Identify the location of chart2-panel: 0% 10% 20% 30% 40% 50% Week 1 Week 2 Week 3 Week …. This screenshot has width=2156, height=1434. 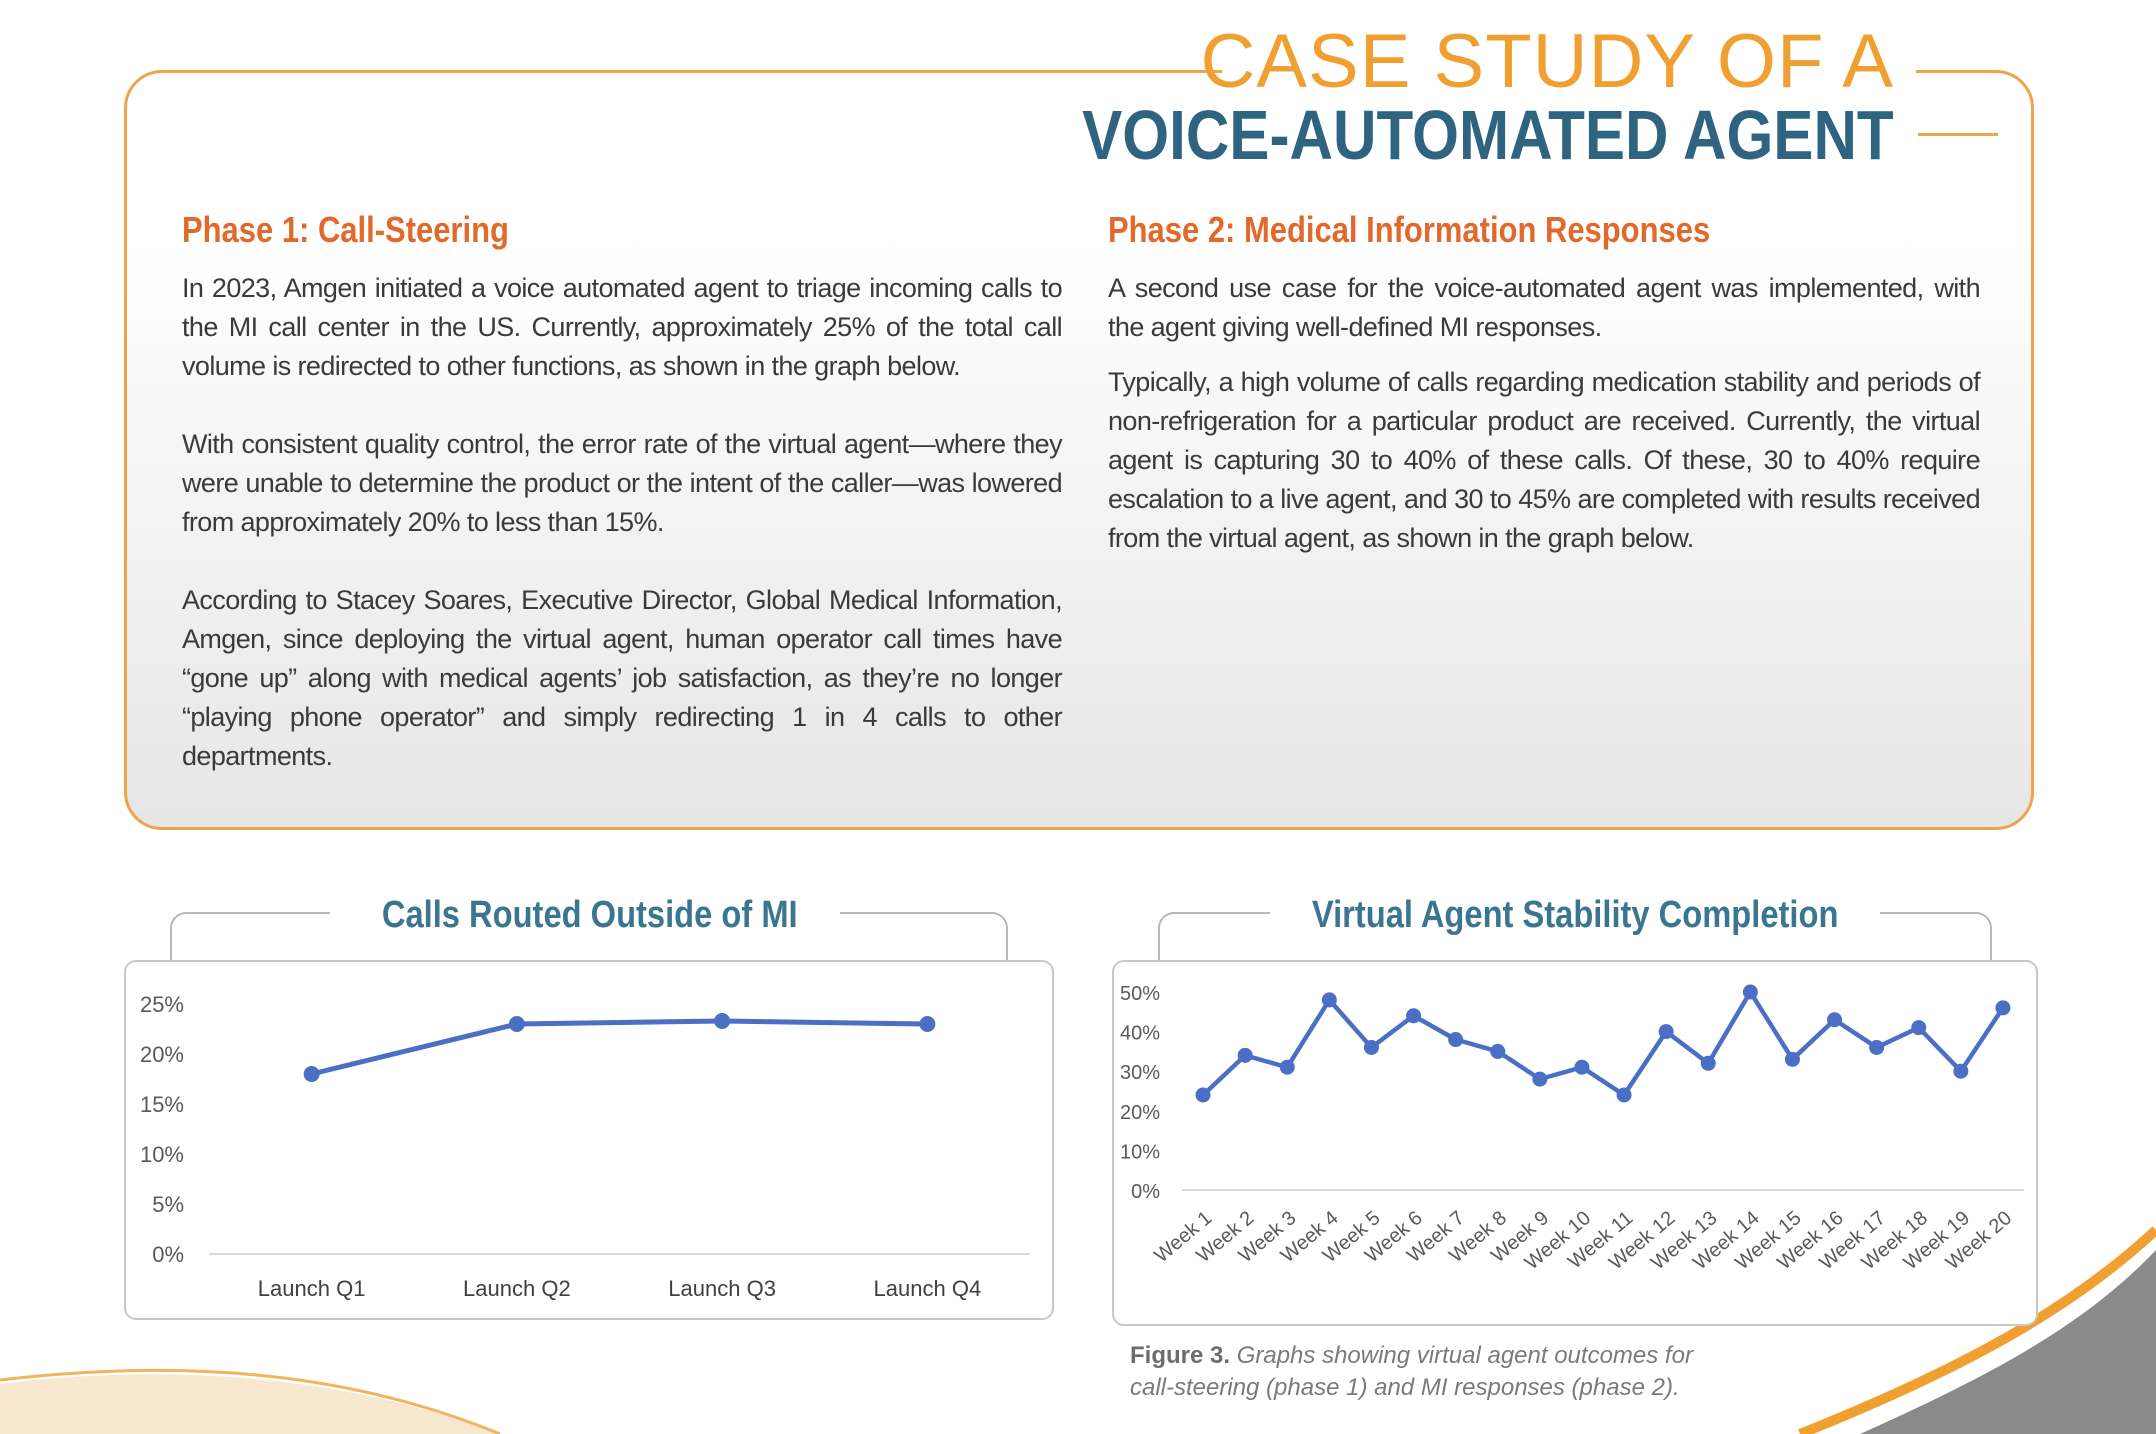
(1575, 1143).